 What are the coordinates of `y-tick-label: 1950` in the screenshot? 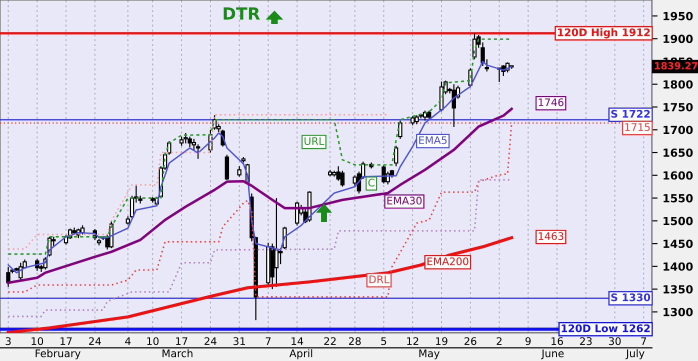 It's located at (678, 16).